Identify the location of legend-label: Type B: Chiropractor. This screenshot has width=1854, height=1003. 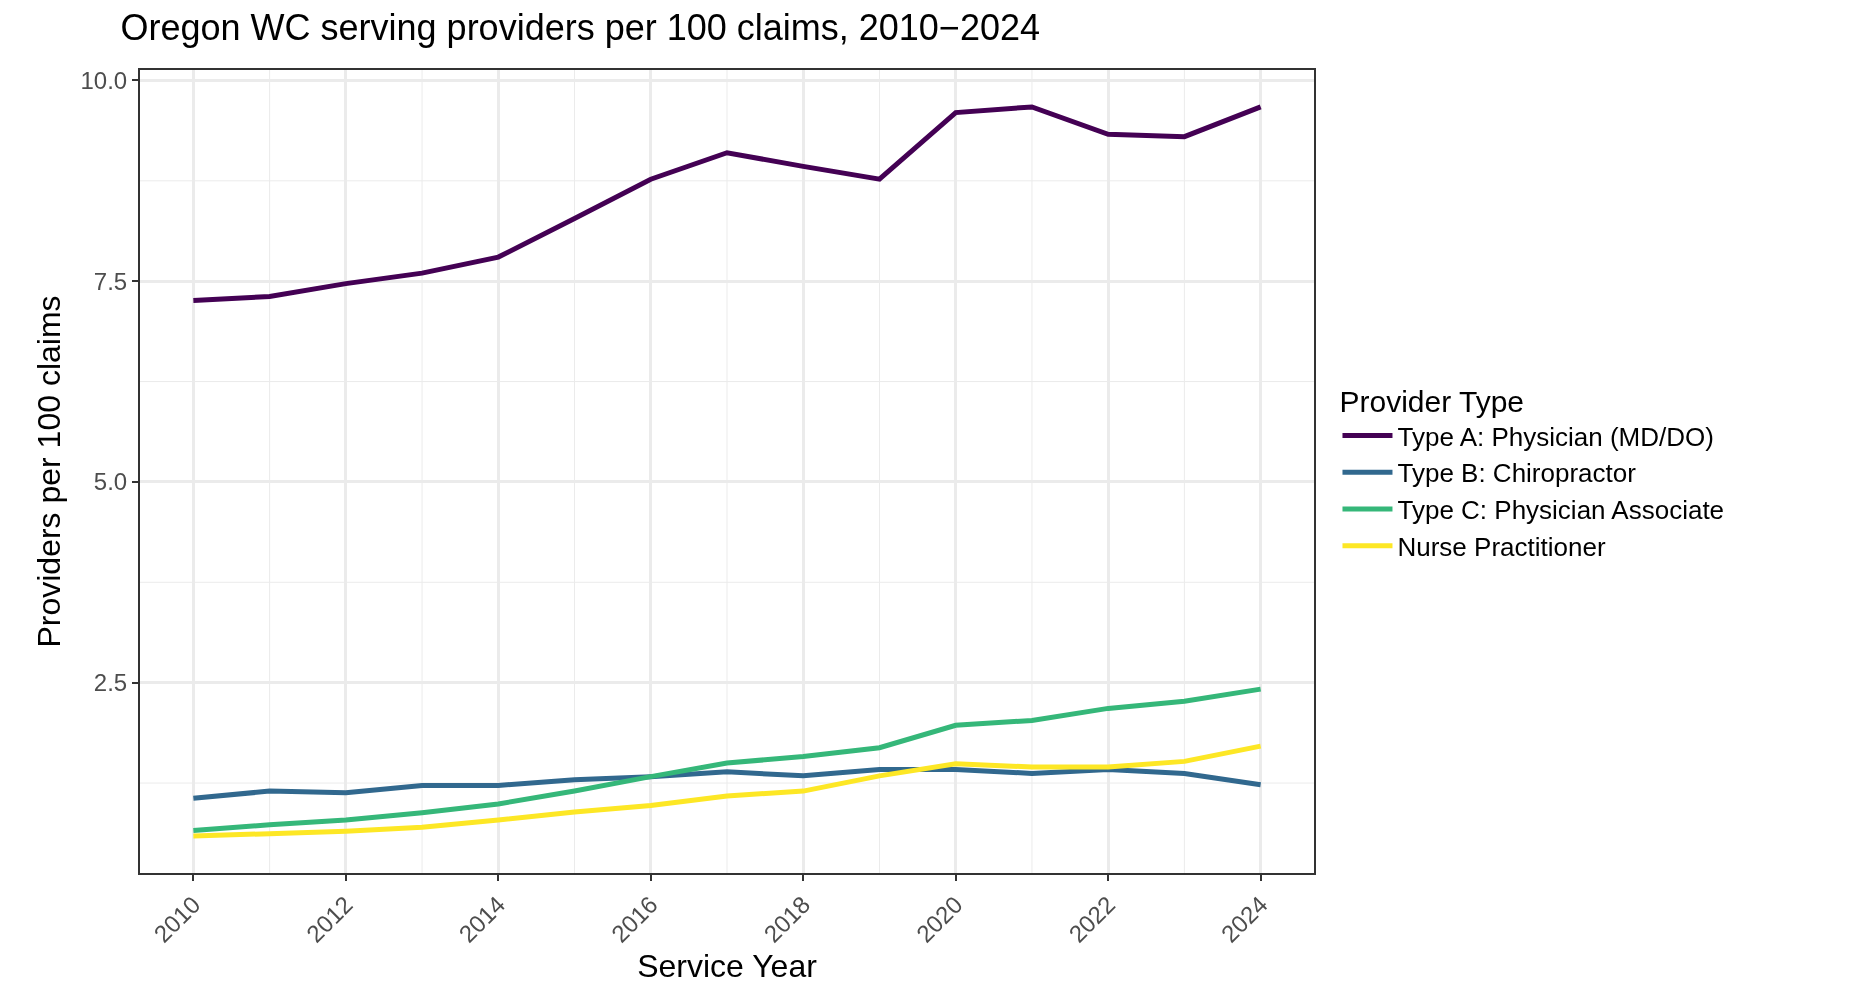
(1517, 473).